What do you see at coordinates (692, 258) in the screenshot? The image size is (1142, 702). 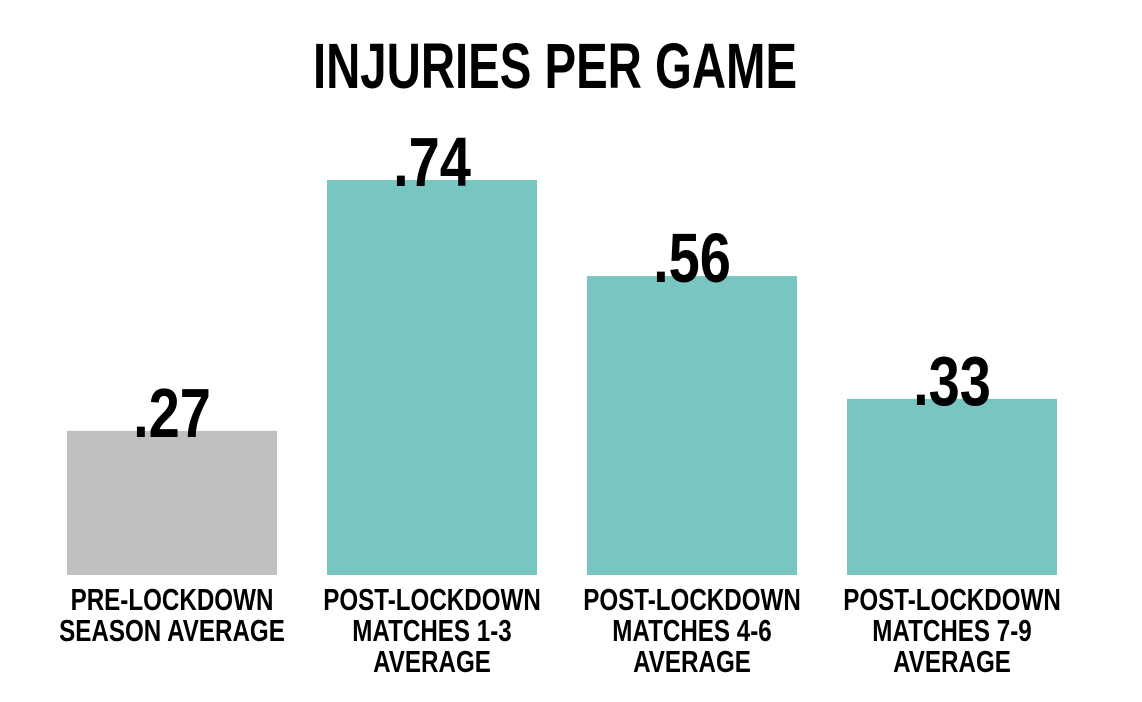 I see `value-label: .56` at bounding box center [692, 258].